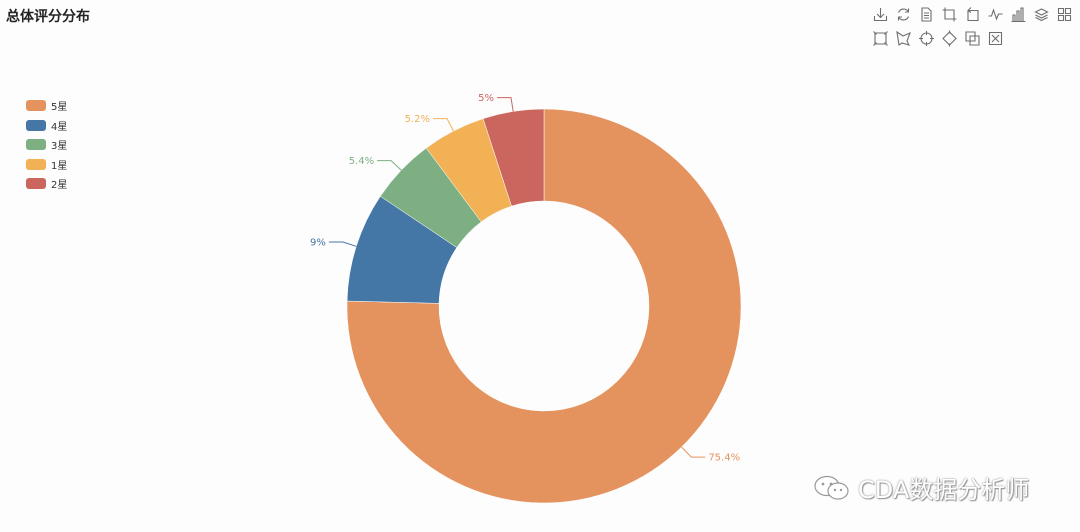  Describe the element at coordinates (59, 127) in the screenshot. I see `legend-label: 4星` at that location.